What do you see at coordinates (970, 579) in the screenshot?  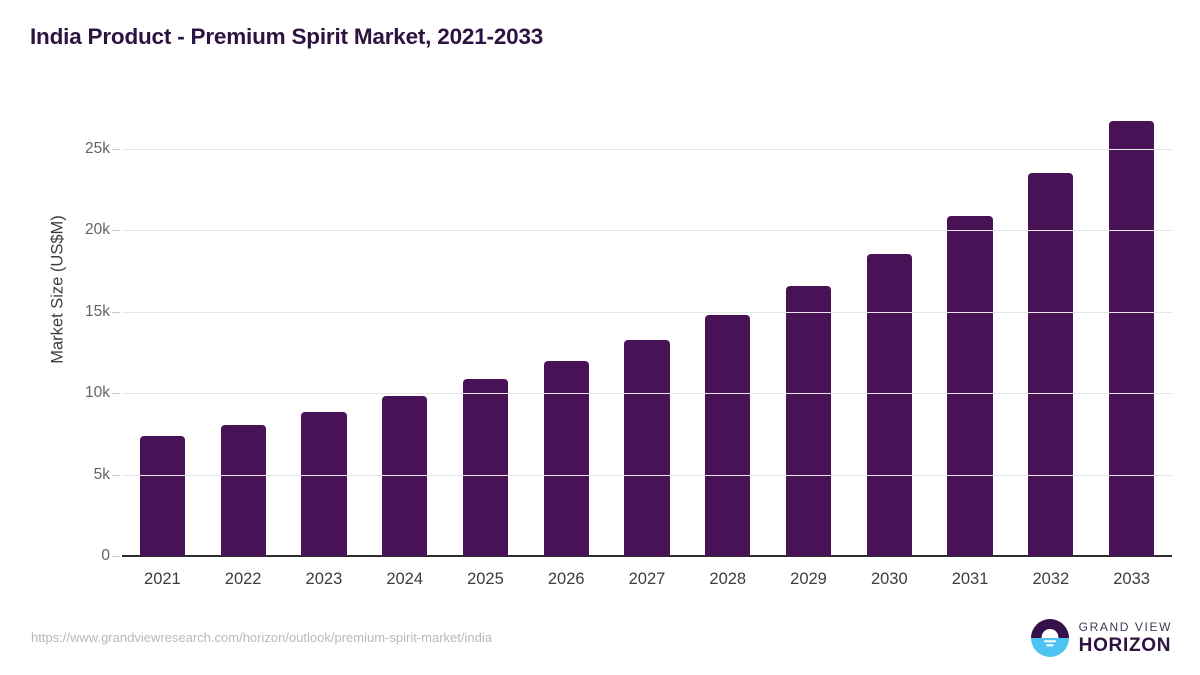 I see `x-axis-tick-label: 2031` at bounding box center [970, 579].